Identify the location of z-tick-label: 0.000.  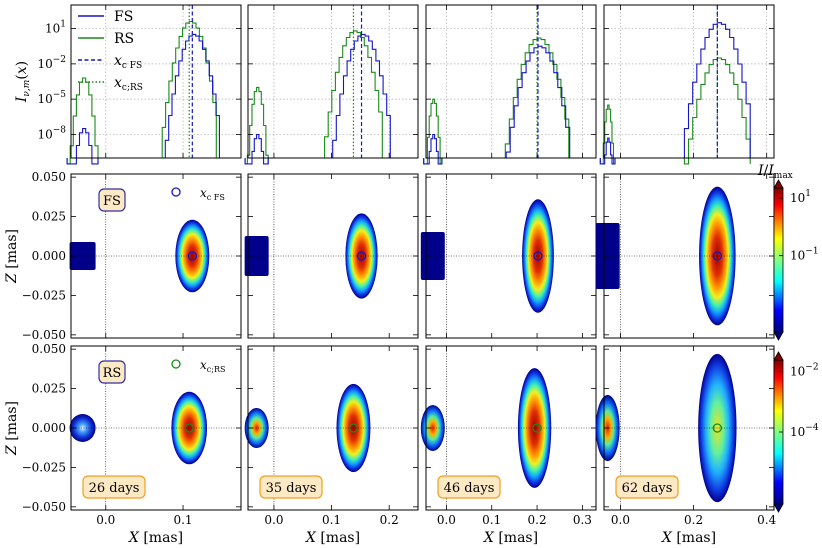
(49, 428).